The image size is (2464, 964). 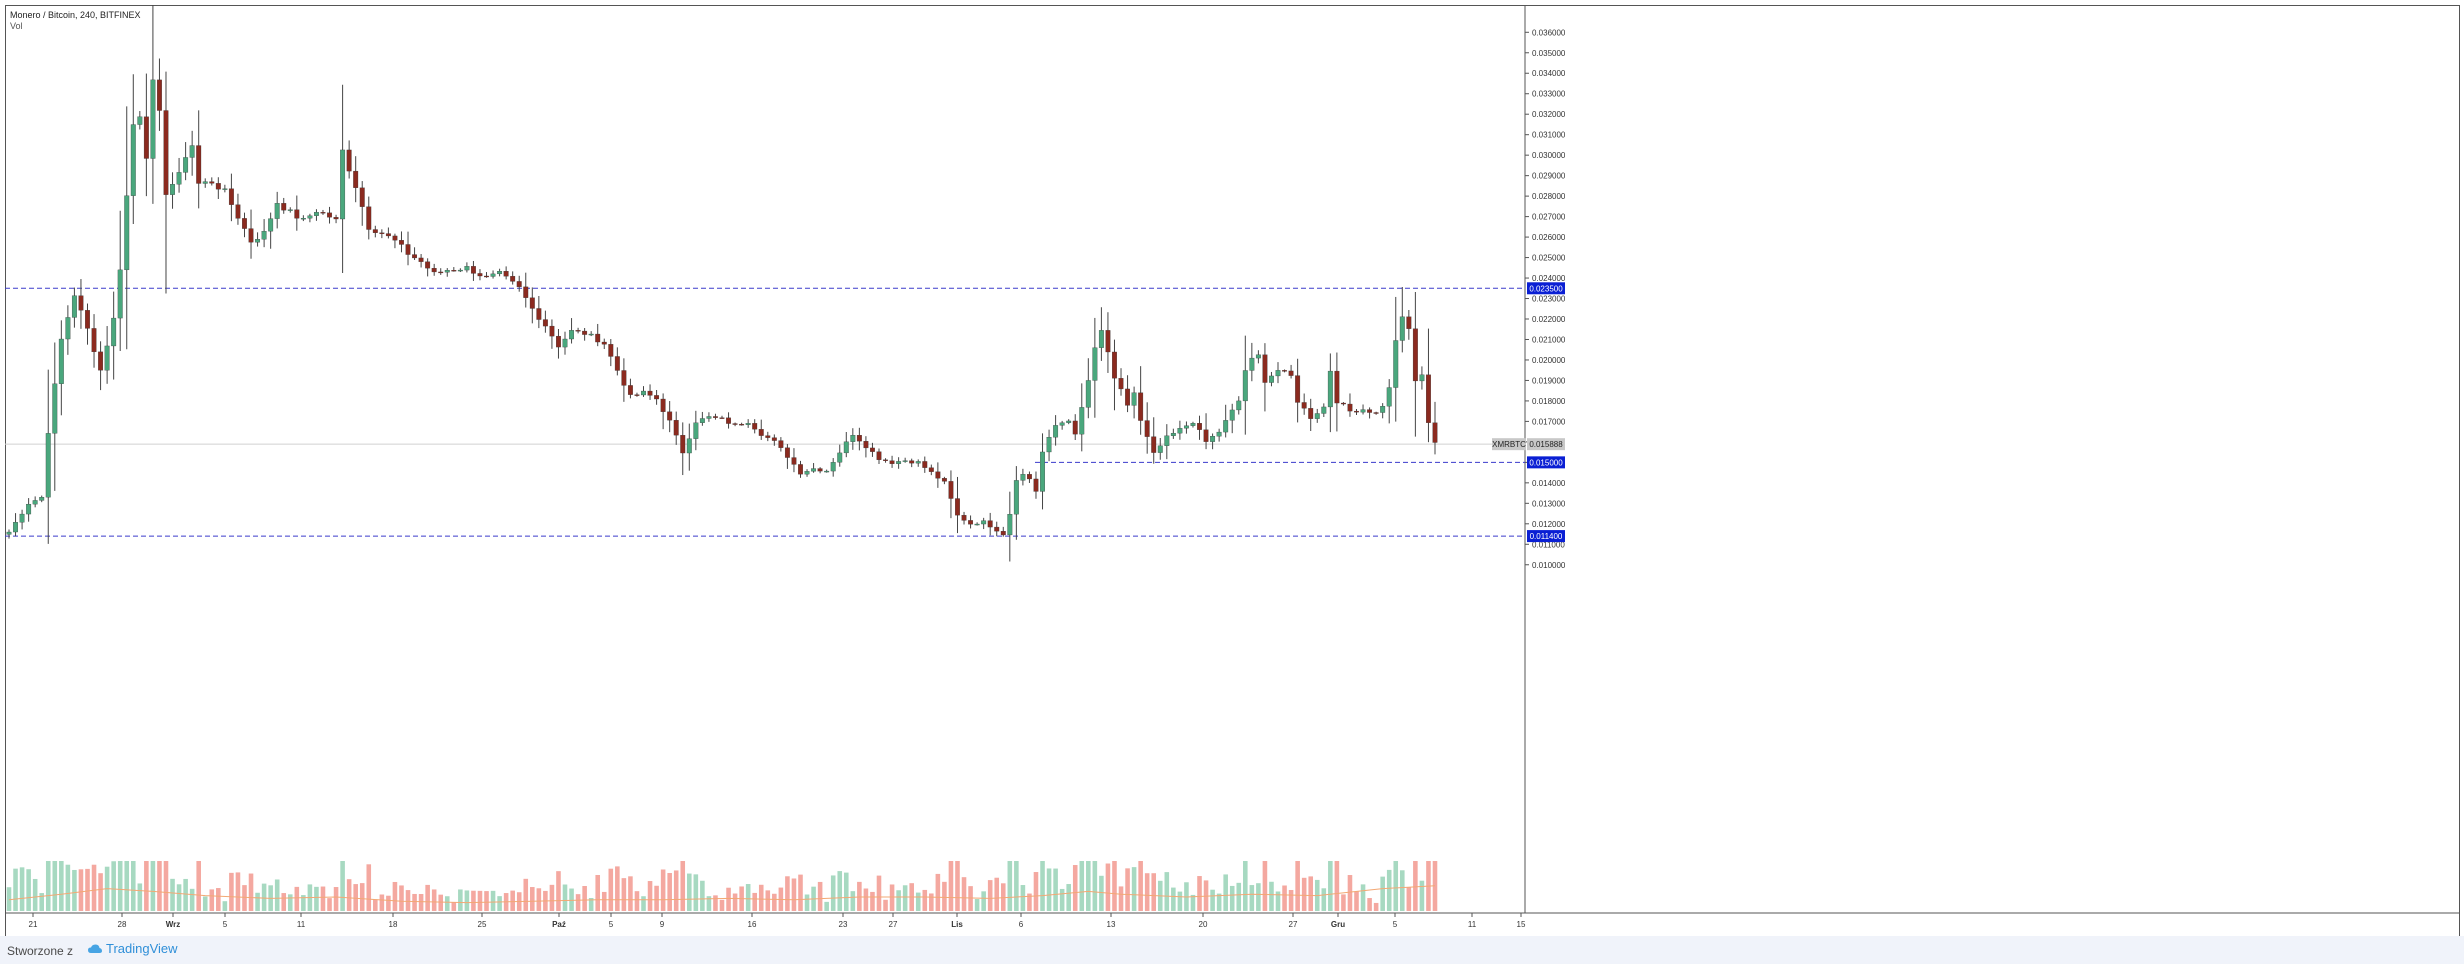 I want to click on tradingview-logo: TradingView, so click(x=133, y=948).